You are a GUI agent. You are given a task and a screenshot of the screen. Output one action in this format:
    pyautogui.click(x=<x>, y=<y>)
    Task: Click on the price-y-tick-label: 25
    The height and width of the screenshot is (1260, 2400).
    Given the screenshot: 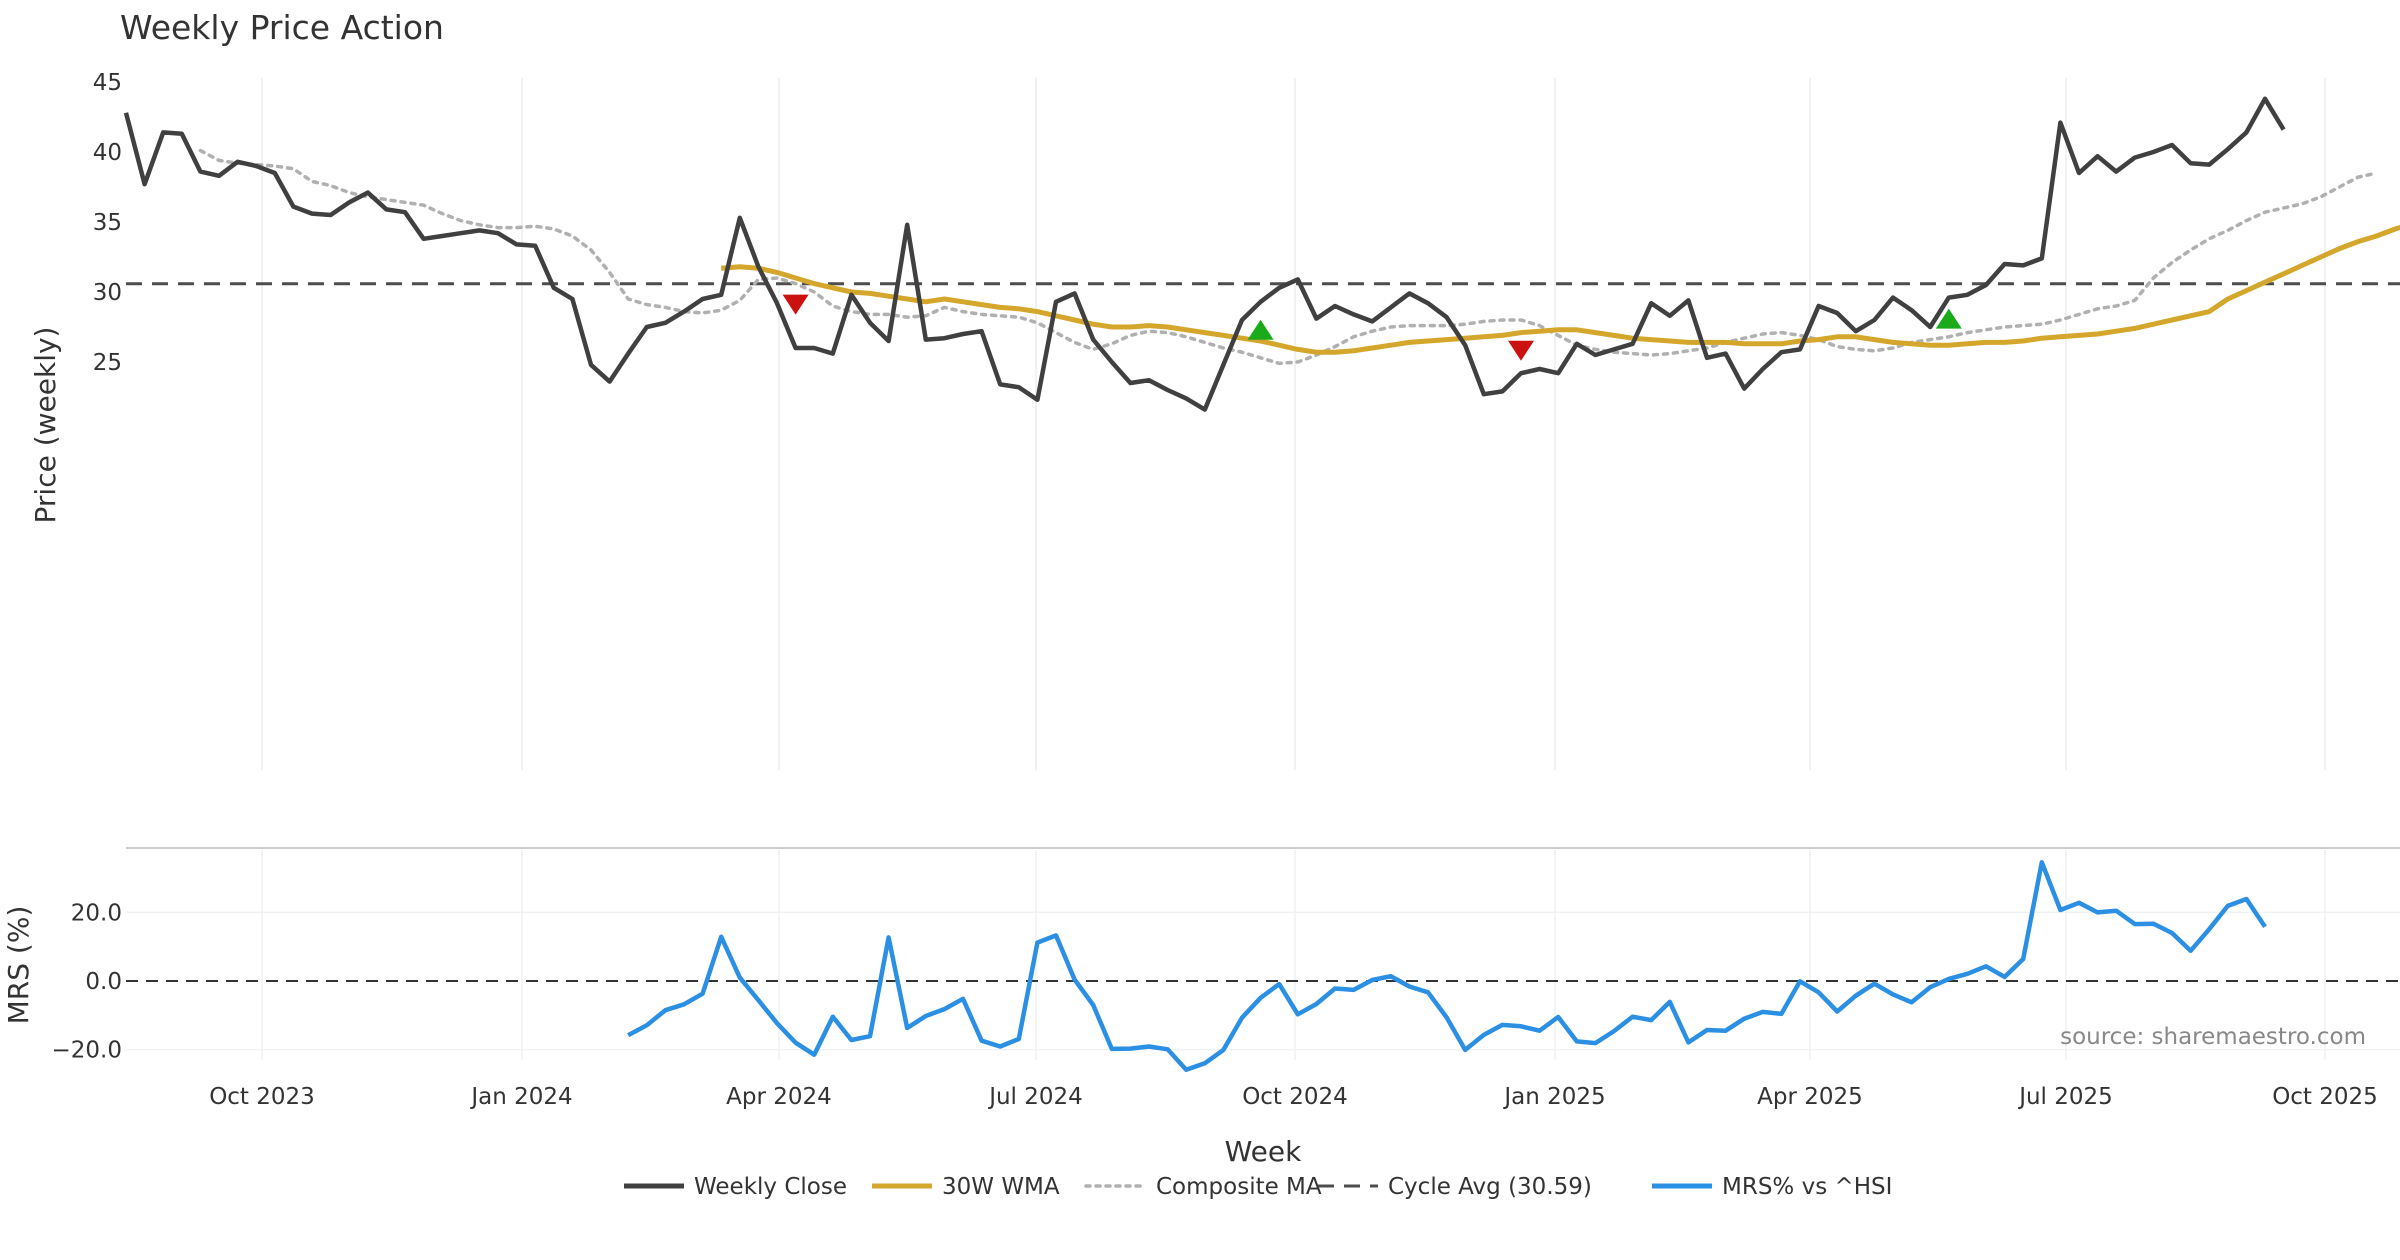 What is the action you would take?
    pyautogui.click(x=107, y=363)
    